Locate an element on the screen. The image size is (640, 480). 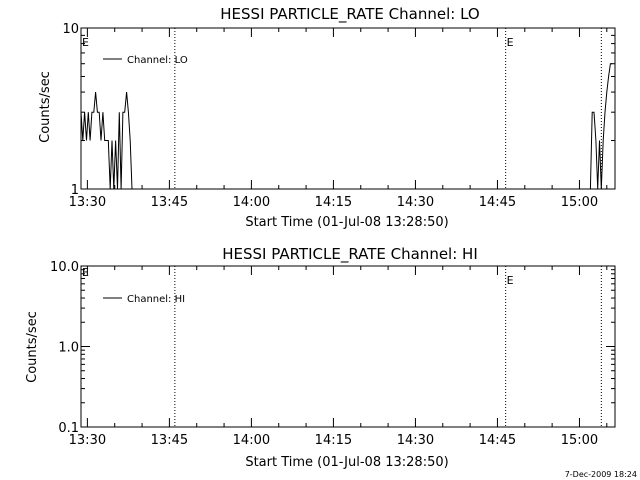
legend-entry: Channel: HI is located at coordinates (156, 299).